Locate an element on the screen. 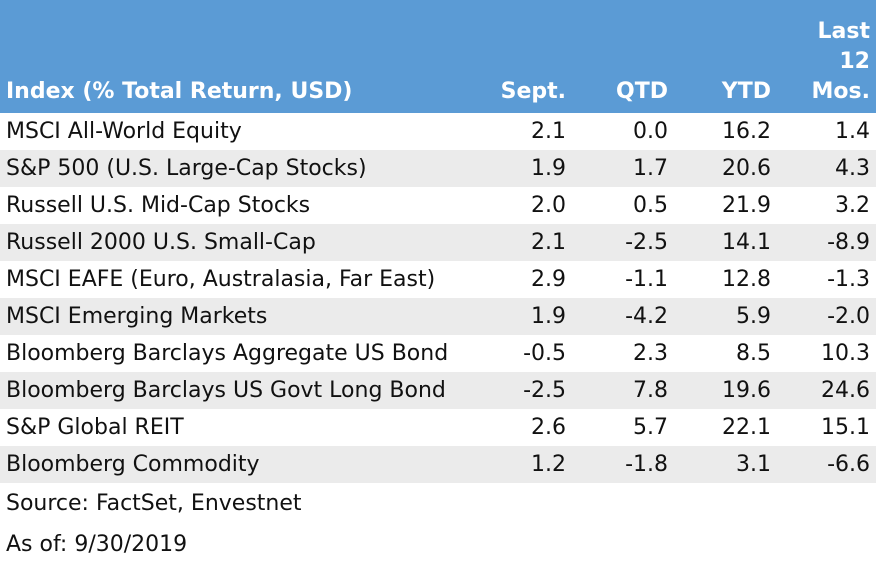 Image resolution: width=876 pixels, height=563 pixels. ytd-value-cell: 5.9 is located at coordinates (753, 316).